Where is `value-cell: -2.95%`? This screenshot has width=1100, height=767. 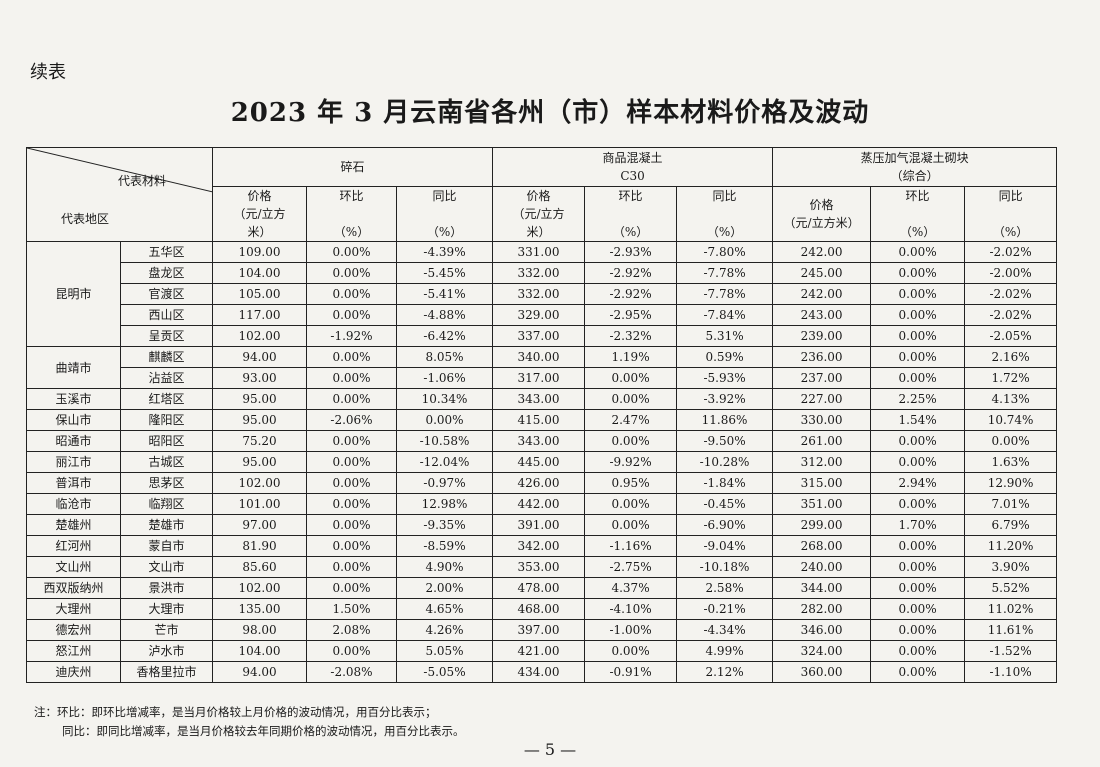
value-cell: -2.95% is located at coordinates (631, 315).